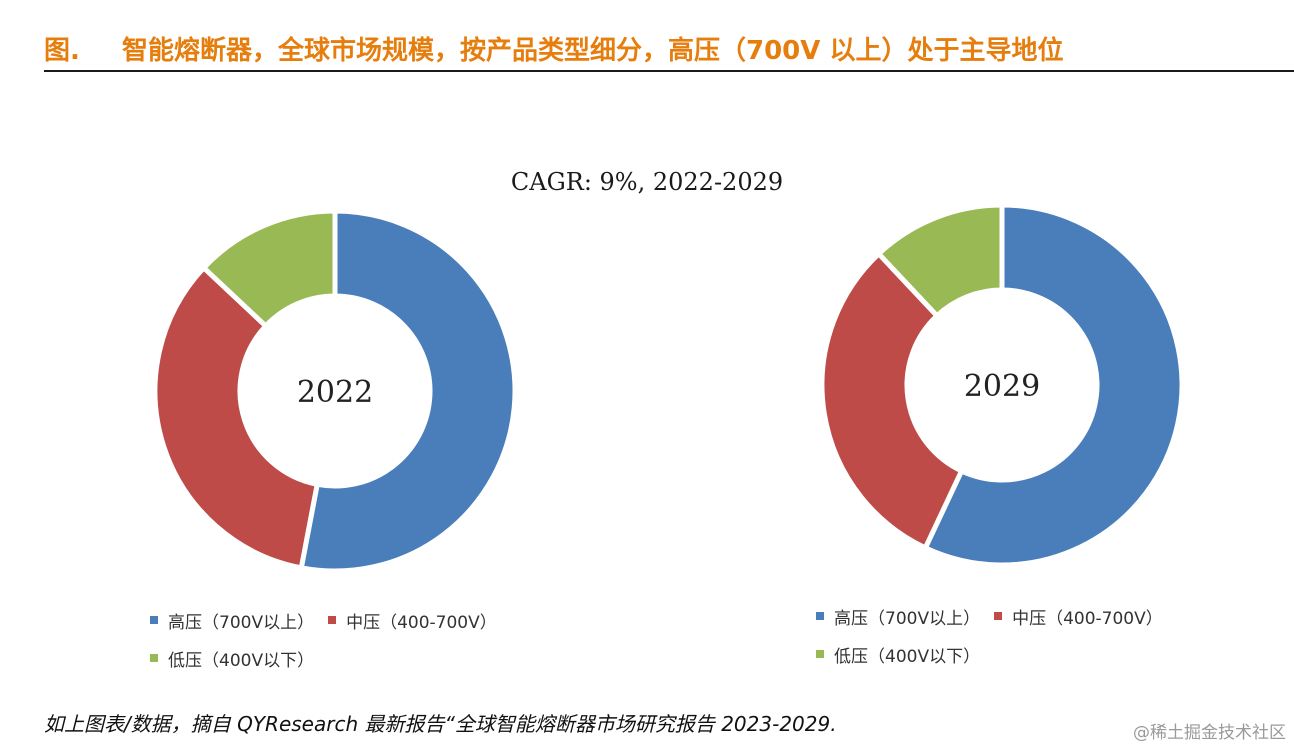 The width and height of the screenshot is (1294, 748). I want to click on donut-slice-mid-2022, so click(236, 417).